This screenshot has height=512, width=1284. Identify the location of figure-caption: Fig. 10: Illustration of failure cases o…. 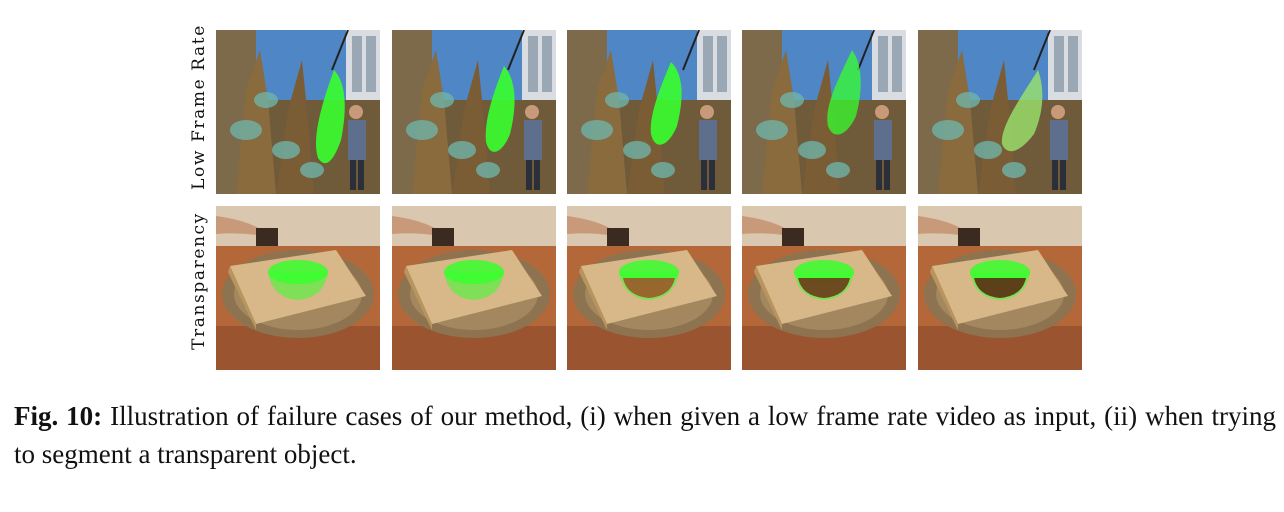
(645, 435).